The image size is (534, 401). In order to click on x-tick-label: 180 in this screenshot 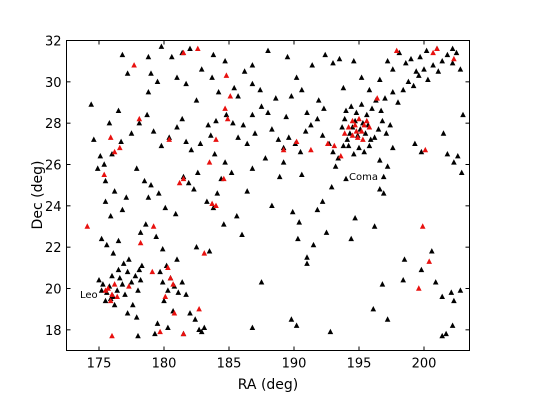, I will do `click(164, 364)`.